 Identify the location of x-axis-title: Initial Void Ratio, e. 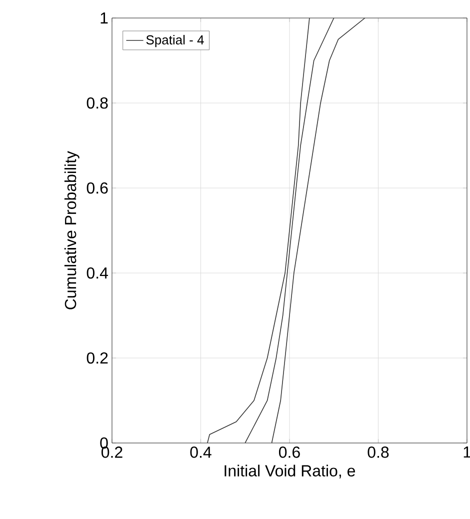
(290, 471).